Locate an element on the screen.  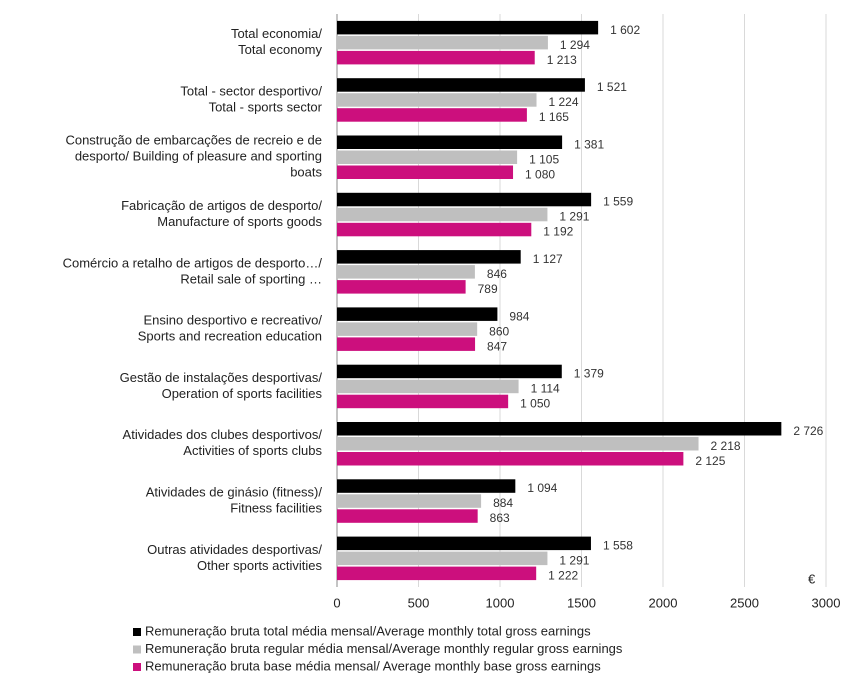
x-tick-label: 1000 is located at coordinates (500, 602).